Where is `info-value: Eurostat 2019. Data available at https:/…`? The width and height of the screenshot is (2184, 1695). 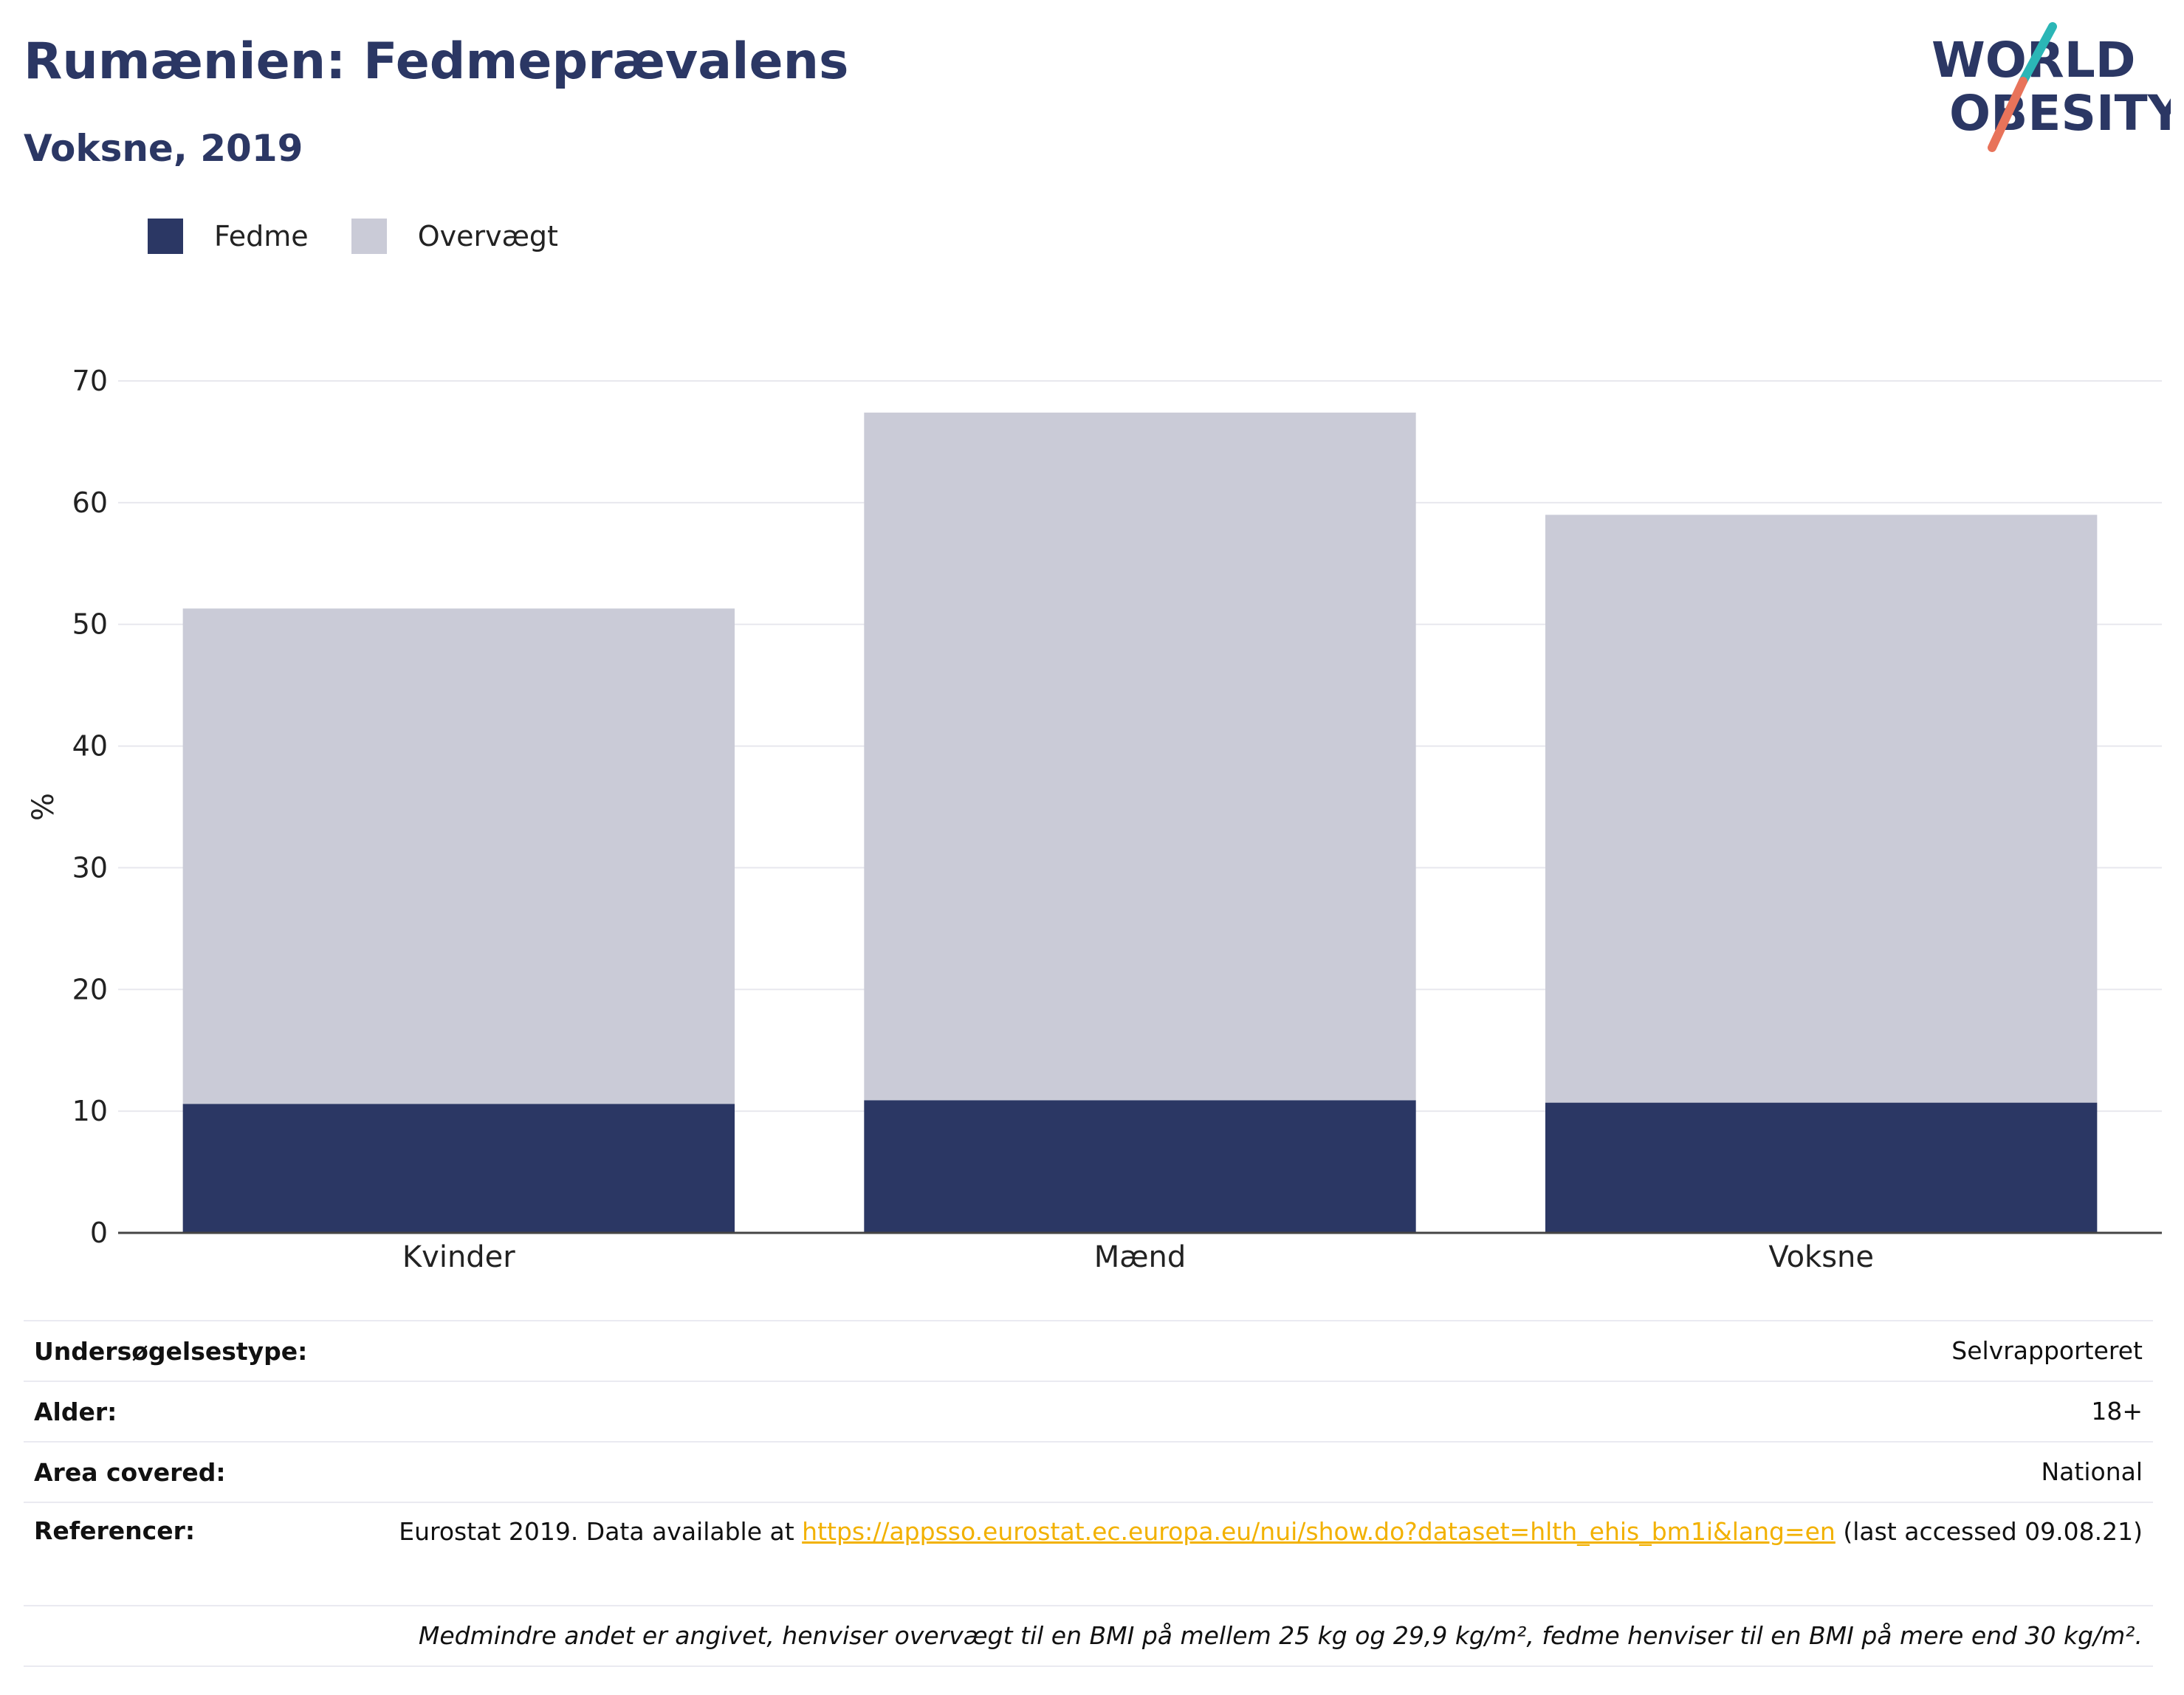
info-value: Eurostat 2019. Data available at https:/… is located at coordinates (1241, 1554).